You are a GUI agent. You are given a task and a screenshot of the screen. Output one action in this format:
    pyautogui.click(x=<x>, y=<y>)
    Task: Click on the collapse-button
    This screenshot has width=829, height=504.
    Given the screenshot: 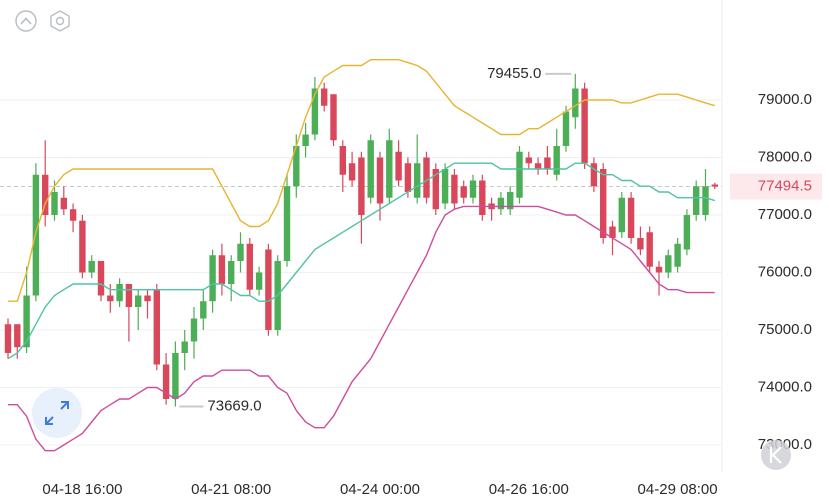 What is the action you would take?
    pyautogui.click(x=26, y=21)
    